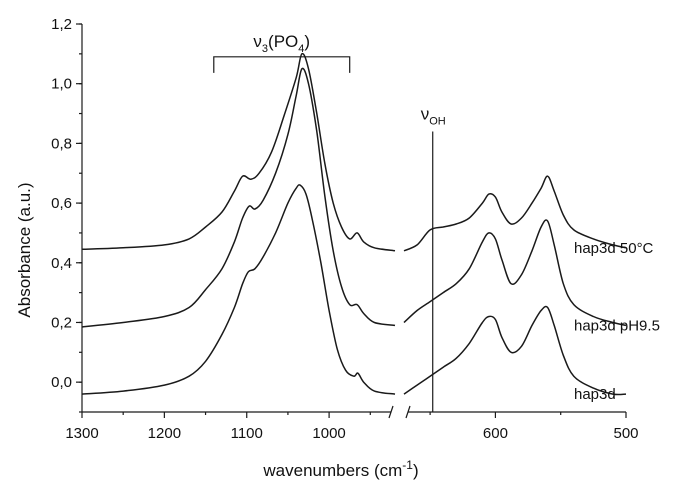 The image size is (681, 488). What do you see at coordinates (625, 433) in the screenshot?
I see `x-tick-label: 500` at bounding box center [625, 433].